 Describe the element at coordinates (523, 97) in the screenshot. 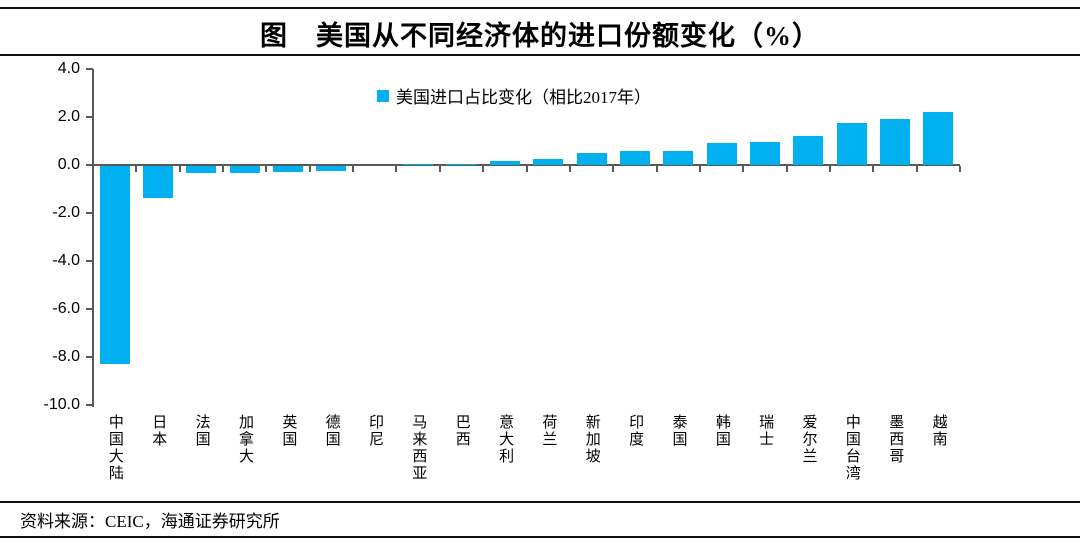

I see `legend-label: 美国进口占比变化（相比2017年）` at that location.